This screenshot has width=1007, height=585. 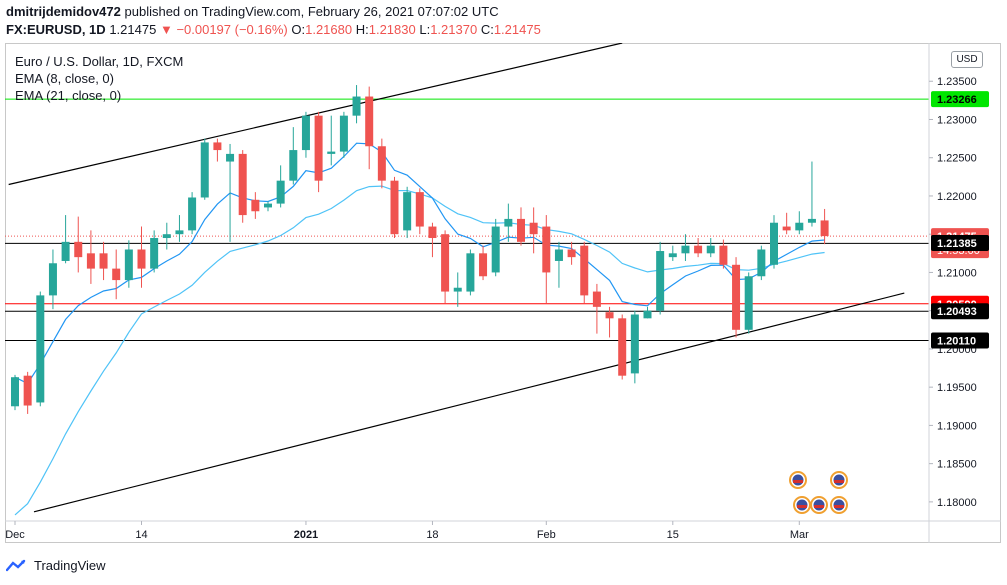 I want to click on legend-title: Euro / U.S. Dollar, 1D, FXCM, so click(x=99, y=61).